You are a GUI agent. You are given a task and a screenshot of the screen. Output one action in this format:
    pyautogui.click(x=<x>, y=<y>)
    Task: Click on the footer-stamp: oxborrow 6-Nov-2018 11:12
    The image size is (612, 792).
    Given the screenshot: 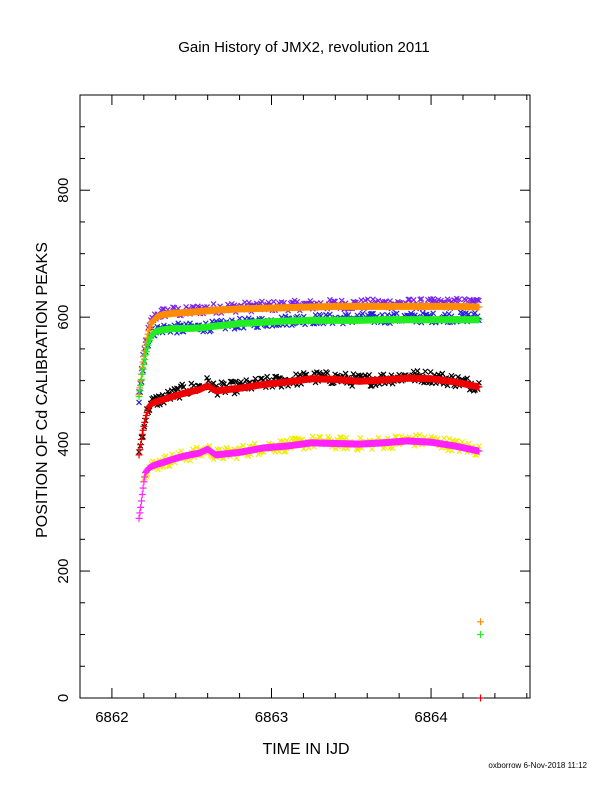 What is the action you would take?
    pyautogui.click(x=537, y=765)
    